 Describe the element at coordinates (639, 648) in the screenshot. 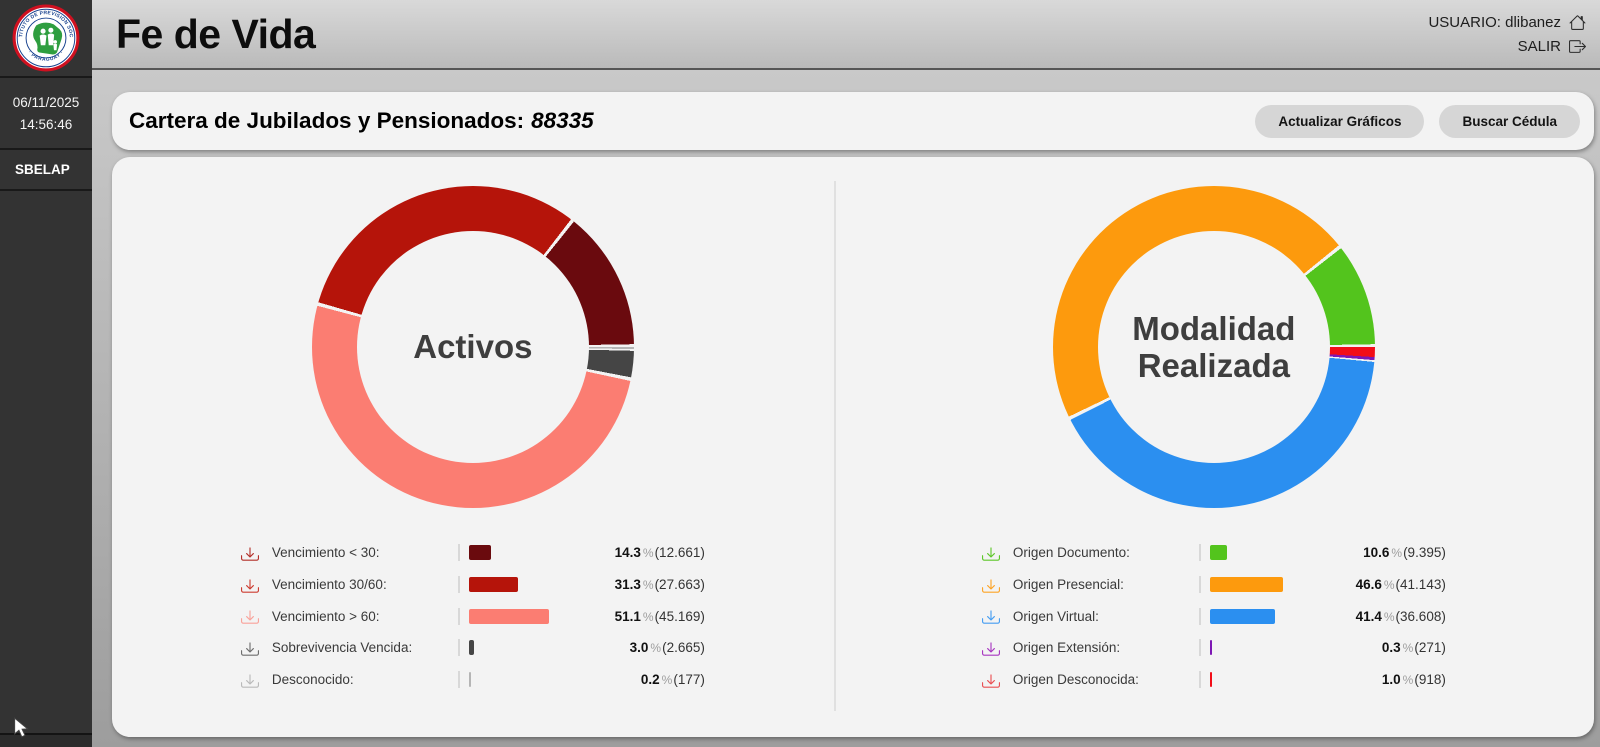

I see `percent-value: 3.0` at that location.